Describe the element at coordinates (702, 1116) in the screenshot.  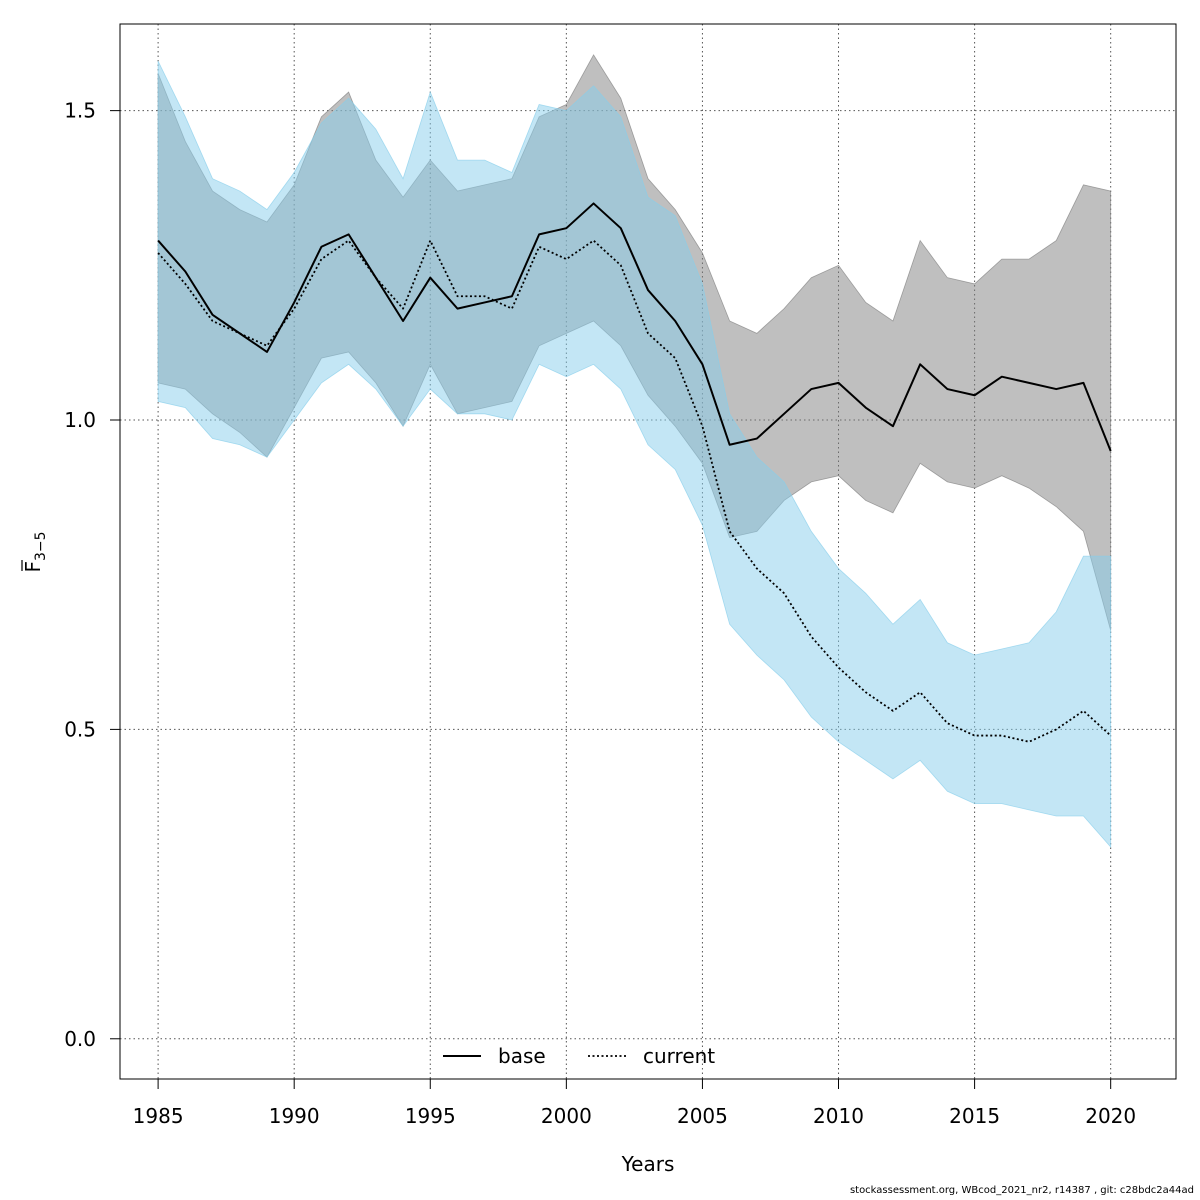
I see `x-tick-label: 2005` at that location.